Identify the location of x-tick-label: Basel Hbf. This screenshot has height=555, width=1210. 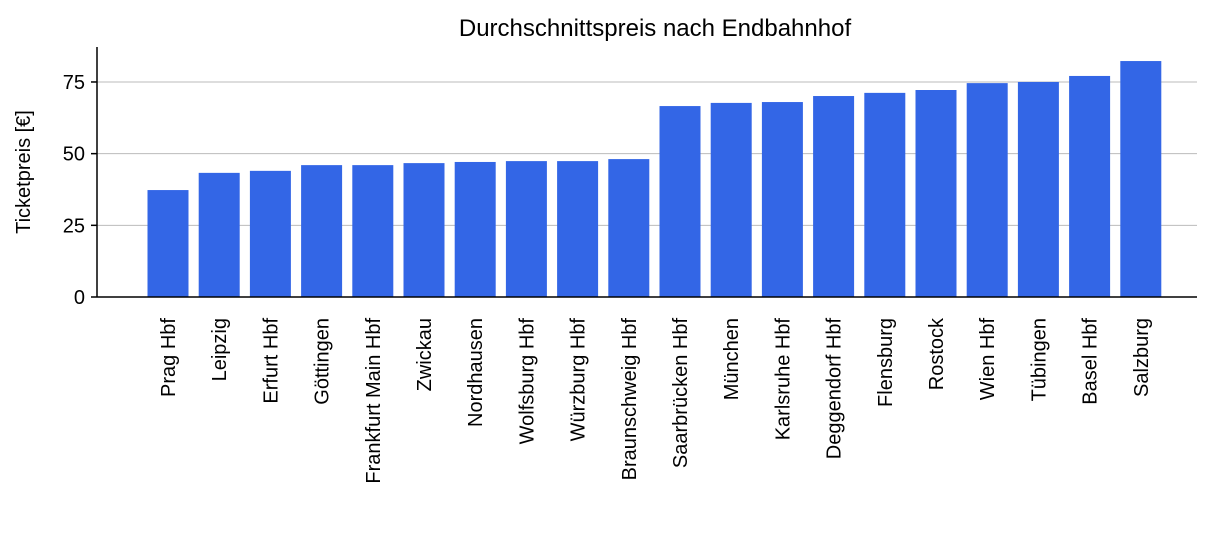
(1091, 361).